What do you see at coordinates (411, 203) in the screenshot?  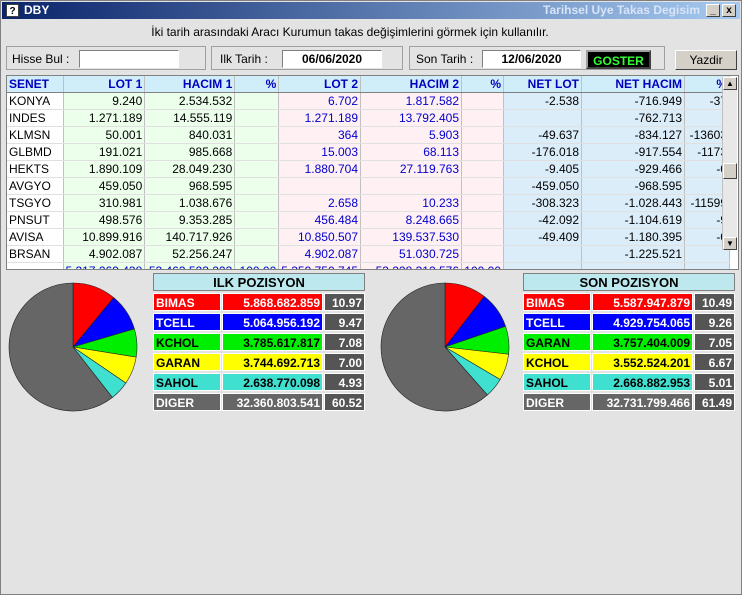 I see `grid-cell: 10.233` at bounding box center [411, 203].